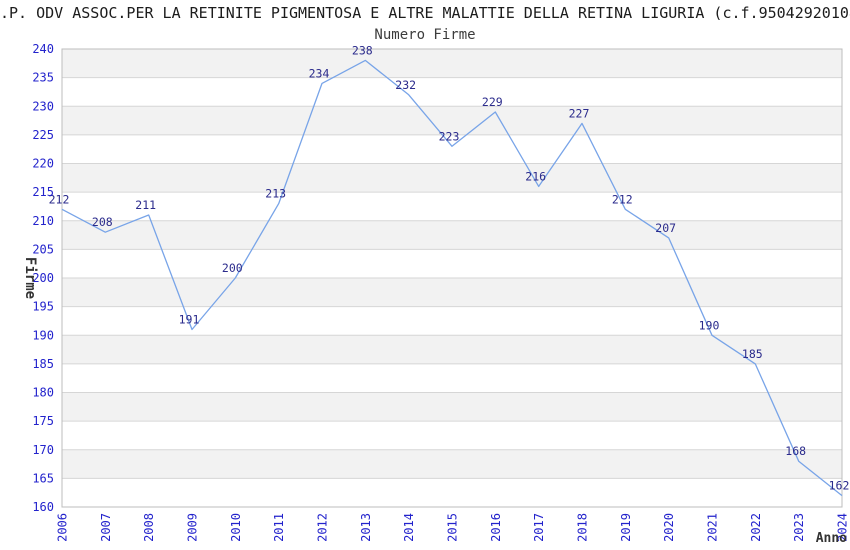 This screenshot has height=550, width=850. What do you see at coordinates (795, 451) in the screenshot?
I see `data-point-label: 168` at bounding box center [795, 451].